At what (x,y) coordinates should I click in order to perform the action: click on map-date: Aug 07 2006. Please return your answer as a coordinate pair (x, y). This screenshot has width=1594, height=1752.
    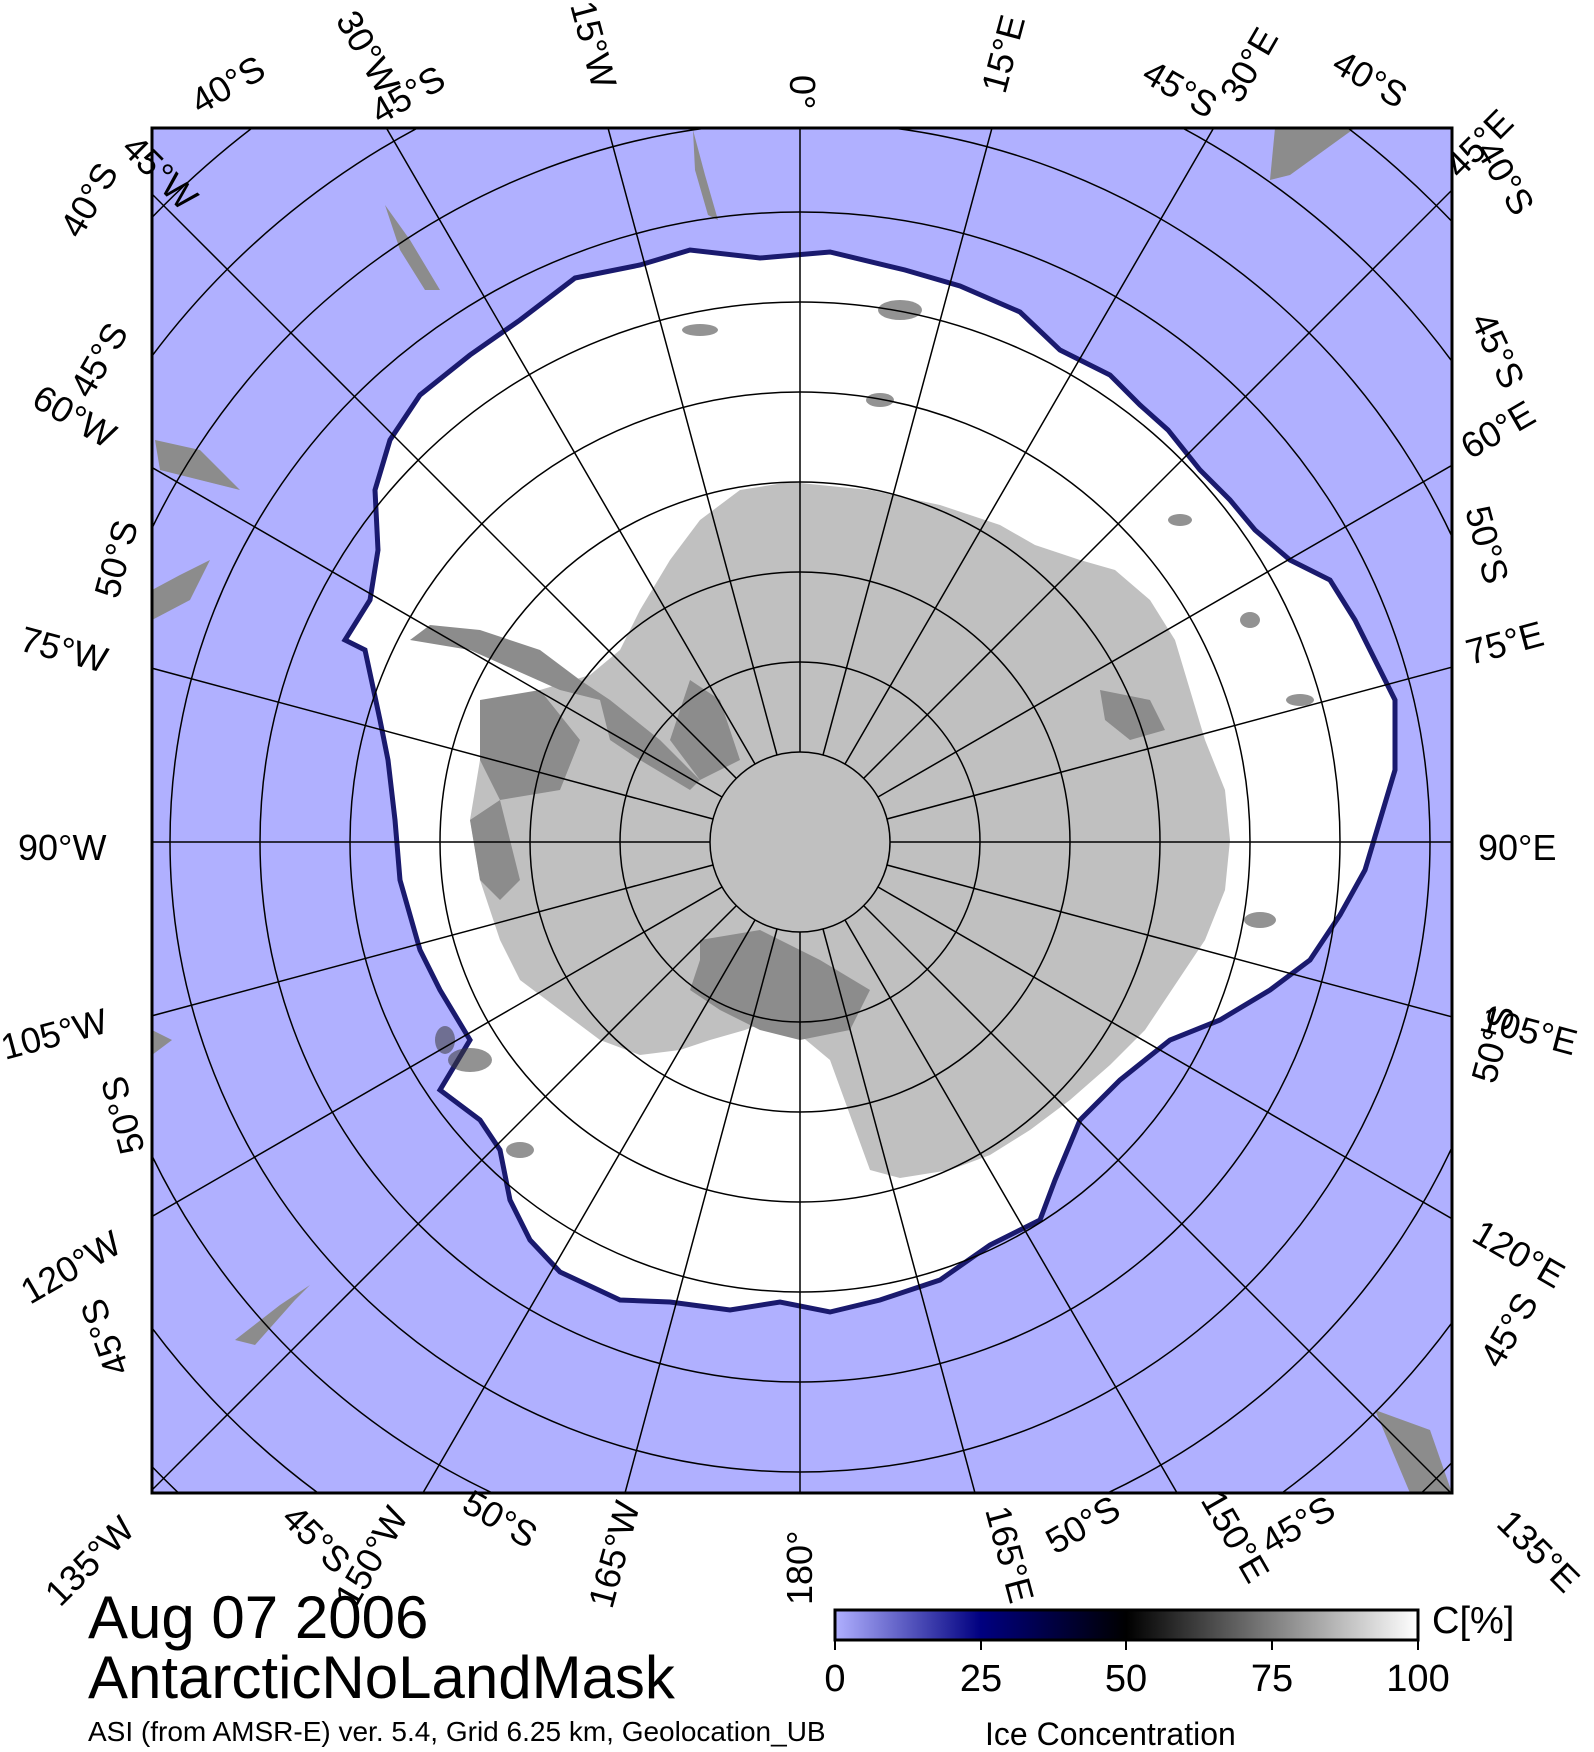
    Looking at the image, I should click on (258, 1617).